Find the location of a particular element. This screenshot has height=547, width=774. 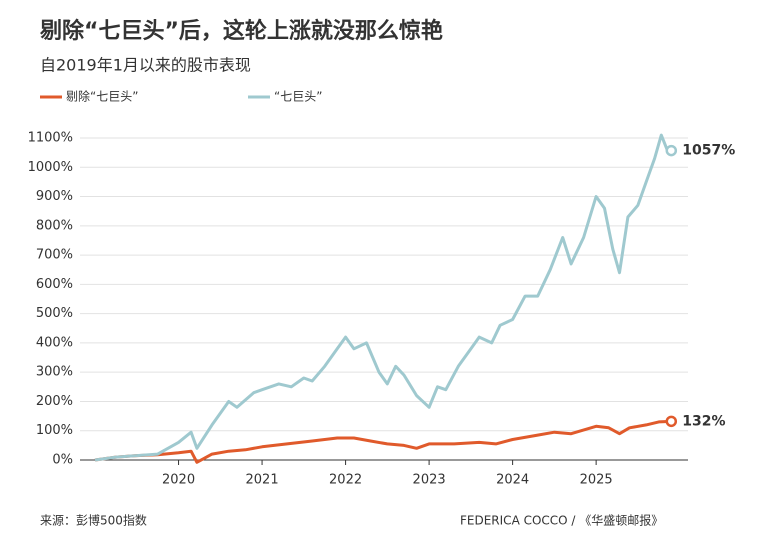

x-tick-label: 2025 is located at coordinates (596, 480).